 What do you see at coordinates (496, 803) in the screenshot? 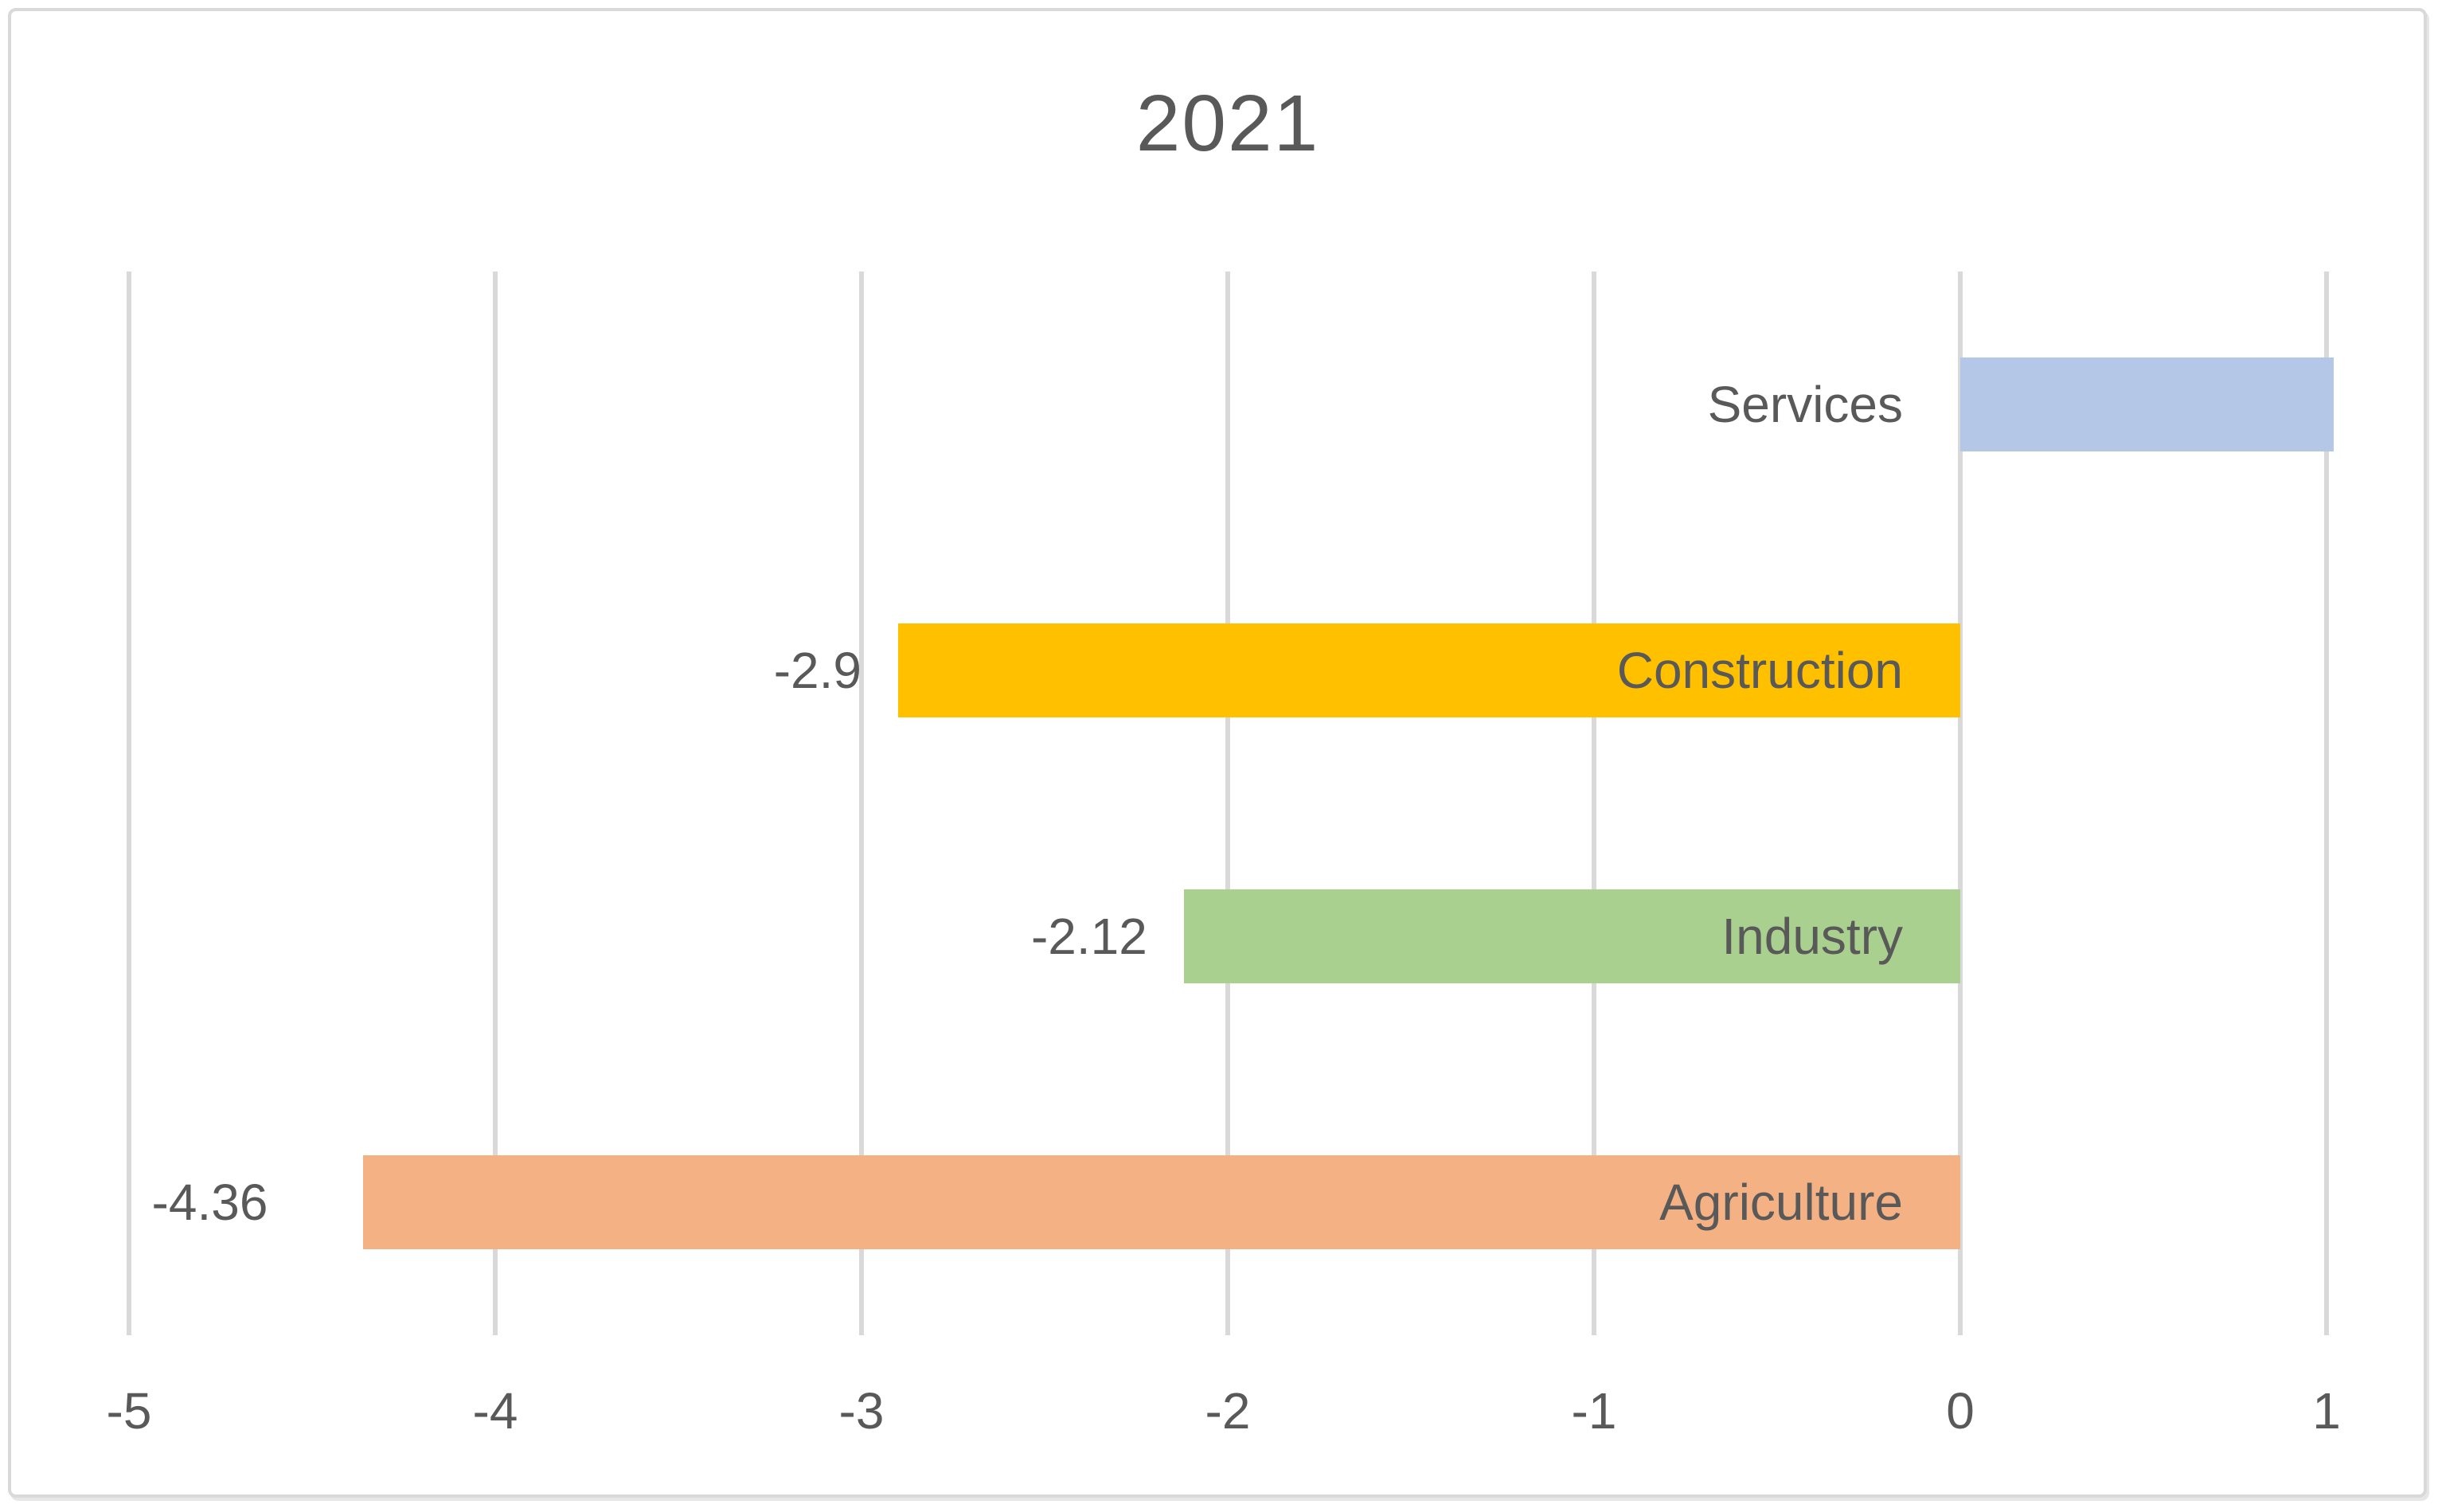
I see `gridline-x--4` at bounding box center [496, 803].